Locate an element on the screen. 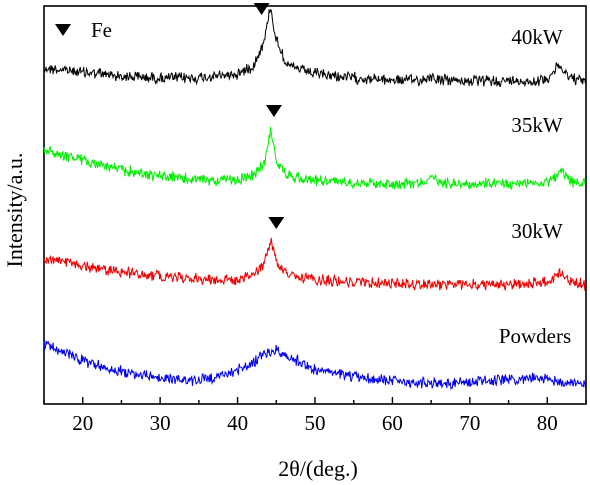  x-tick-label: 60 is located at coordinates (392, 423).